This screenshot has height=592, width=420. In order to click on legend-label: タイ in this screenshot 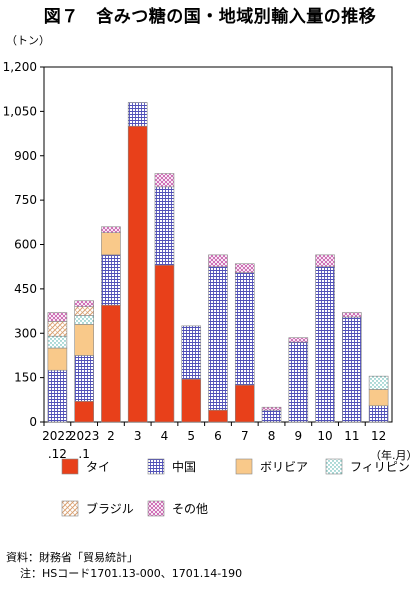, I will do `click(98, 467)`.